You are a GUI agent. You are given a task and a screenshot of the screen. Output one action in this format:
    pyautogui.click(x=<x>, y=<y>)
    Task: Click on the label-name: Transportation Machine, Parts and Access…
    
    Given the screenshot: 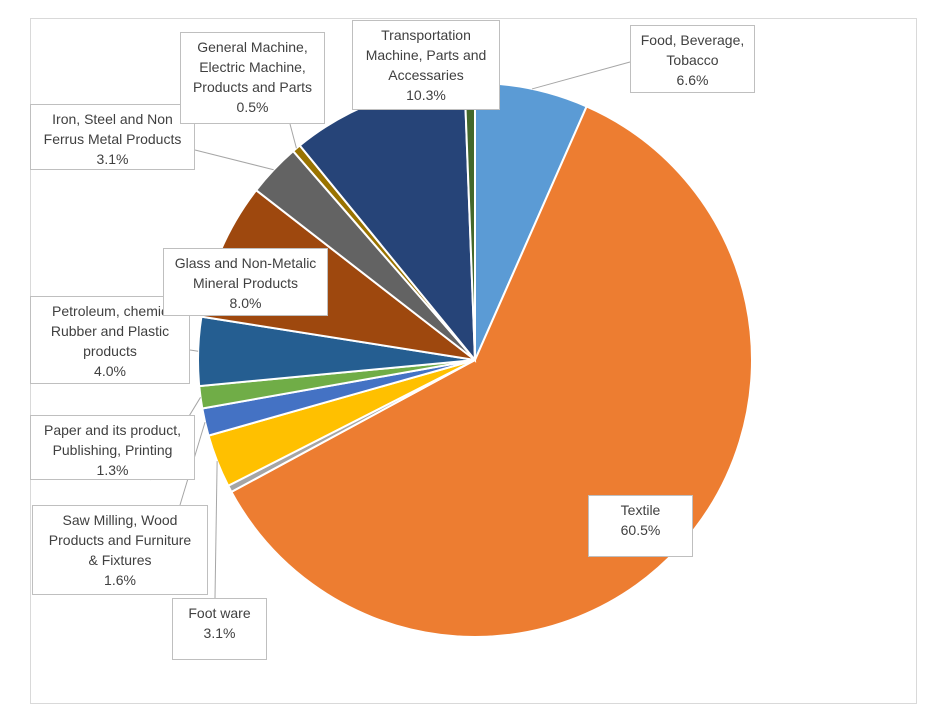 What is the action you would take?
    pyautogui.click(x=426, y=55)
    